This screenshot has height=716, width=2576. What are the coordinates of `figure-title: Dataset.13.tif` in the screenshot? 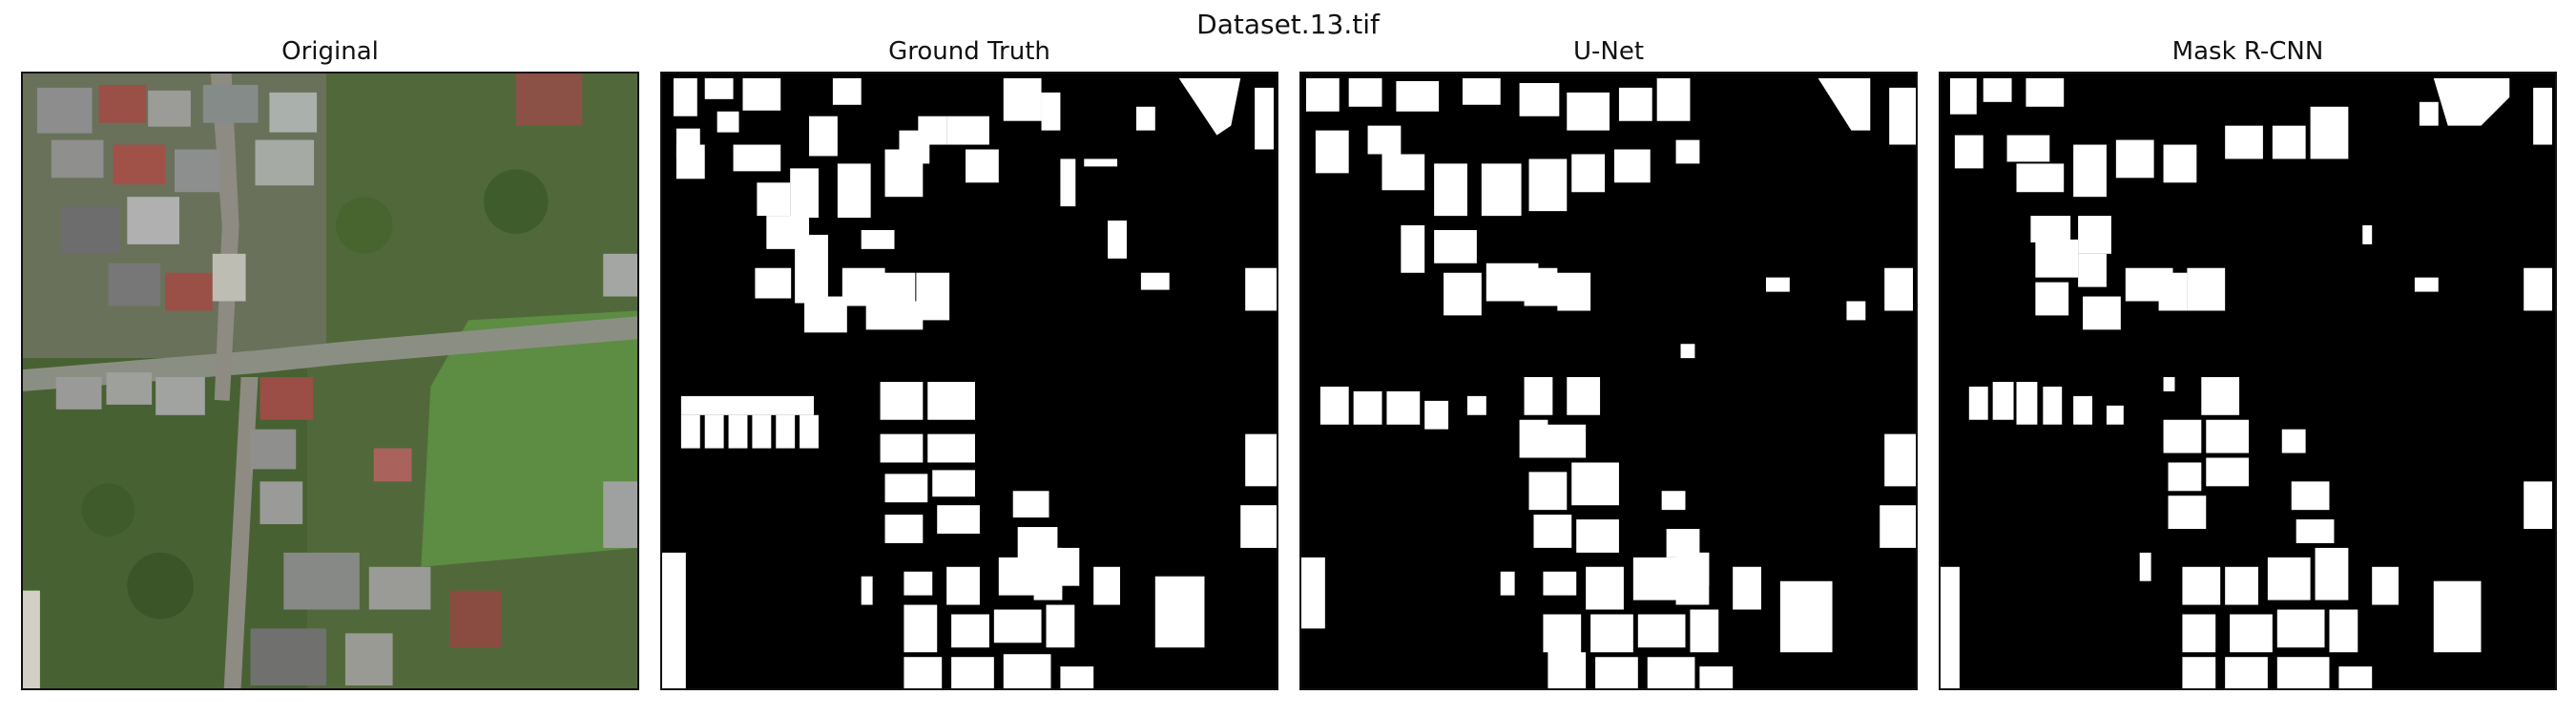 It's located at (1288, 24).